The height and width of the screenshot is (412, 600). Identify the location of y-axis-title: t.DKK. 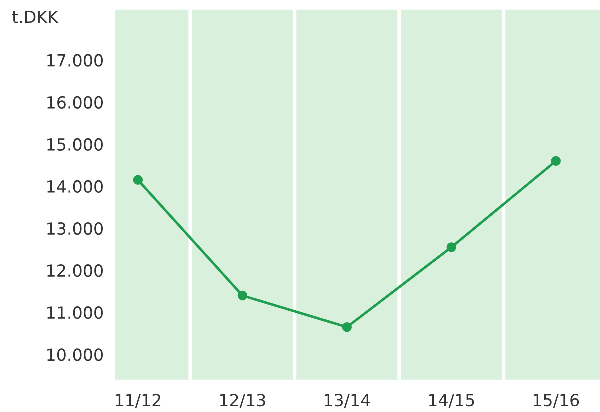
(35, 17).